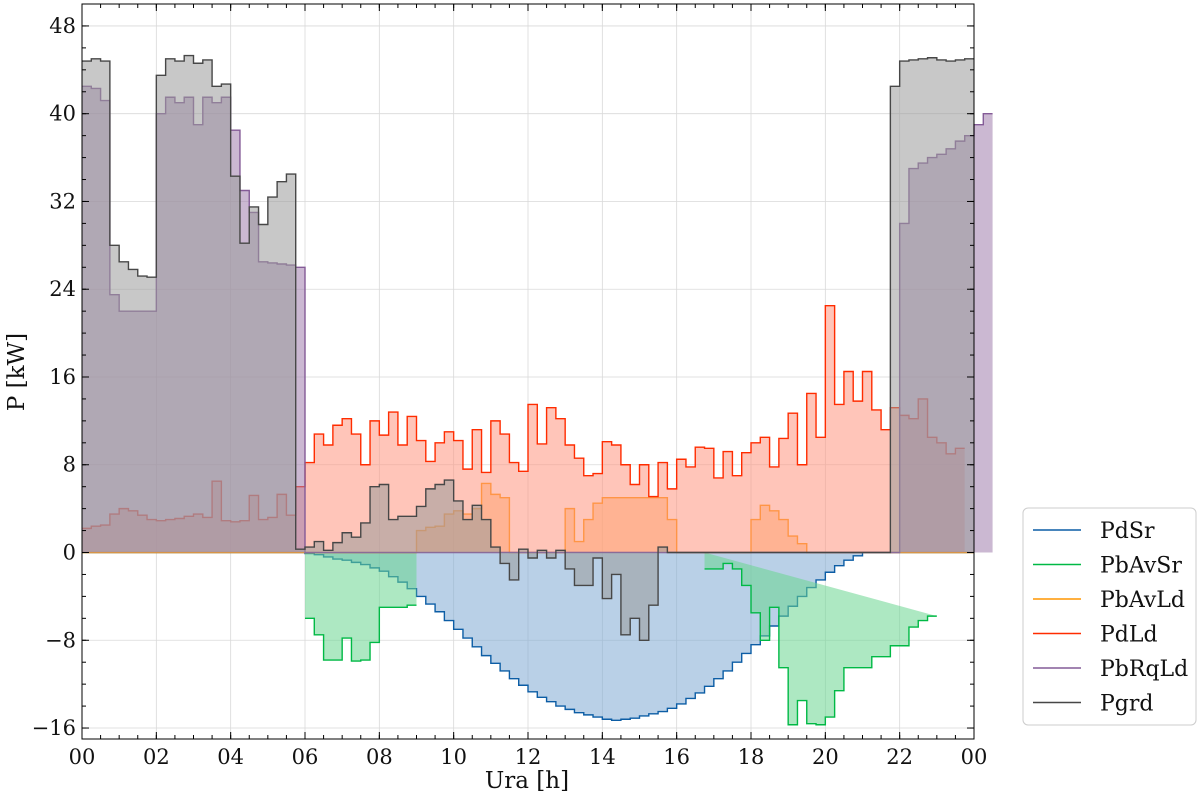 The width and height of the screenshot is (1201, 801). I want to click on legend-label-PbAvSr: PbAvSr, so click(1141, 566).